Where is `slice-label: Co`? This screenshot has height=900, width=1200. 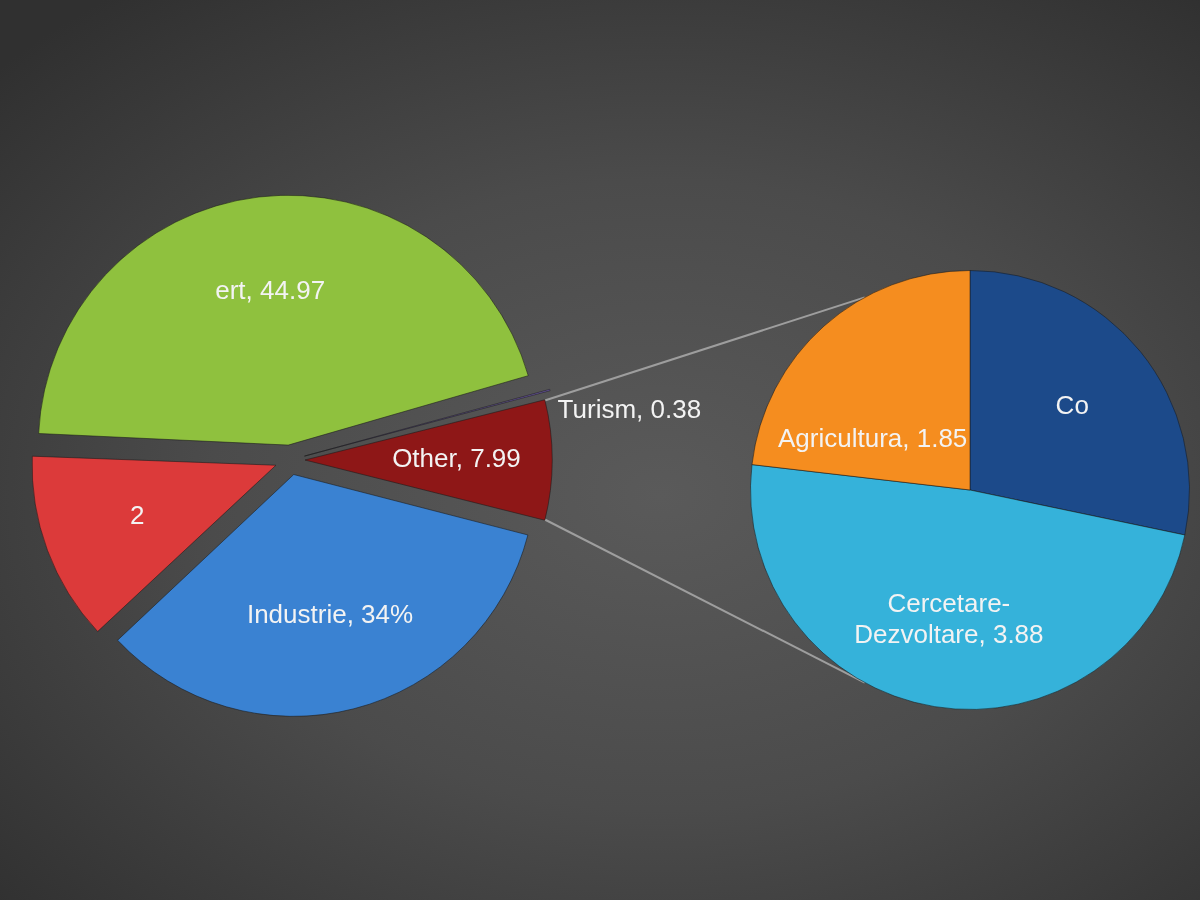 slice-label: Co is located at coordinates (1072, 405).